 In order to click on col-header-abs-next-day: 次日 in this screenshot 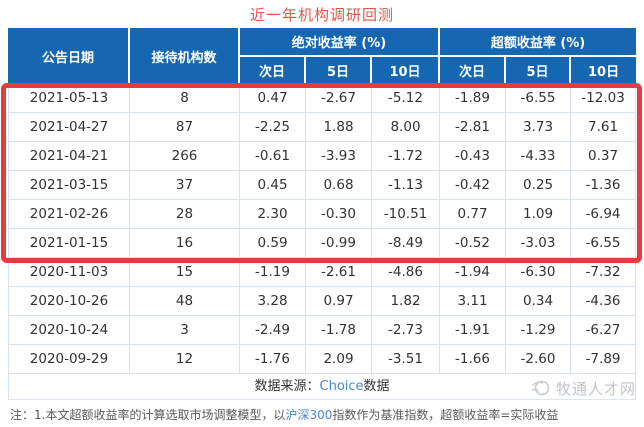, I will do `click(273, 70)`.